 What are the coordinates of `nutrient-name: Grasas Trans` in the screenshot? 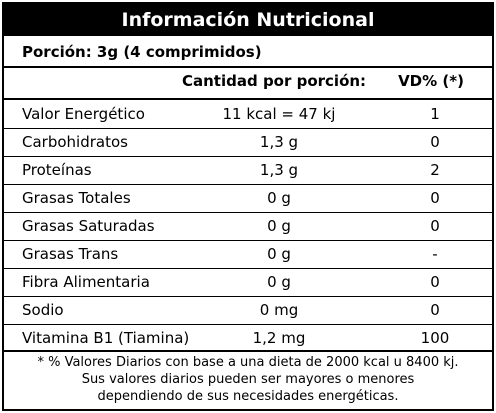 It's located at (70, 254).